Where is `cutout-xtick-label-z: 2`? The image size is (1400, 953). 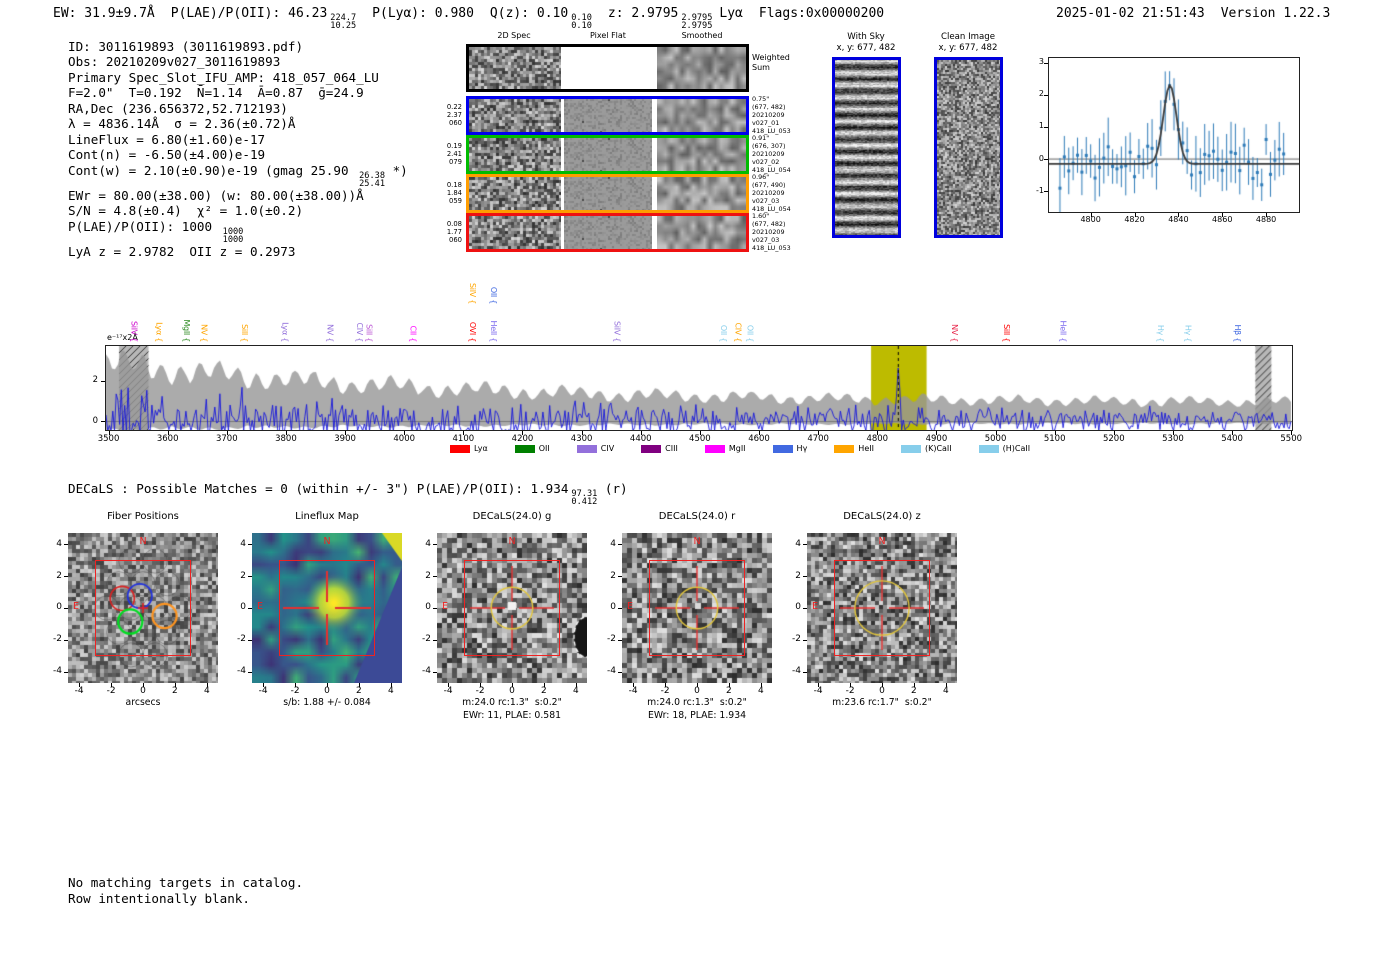 cutout-xtick-label-z: 2 is located at coordinates (914, 691).